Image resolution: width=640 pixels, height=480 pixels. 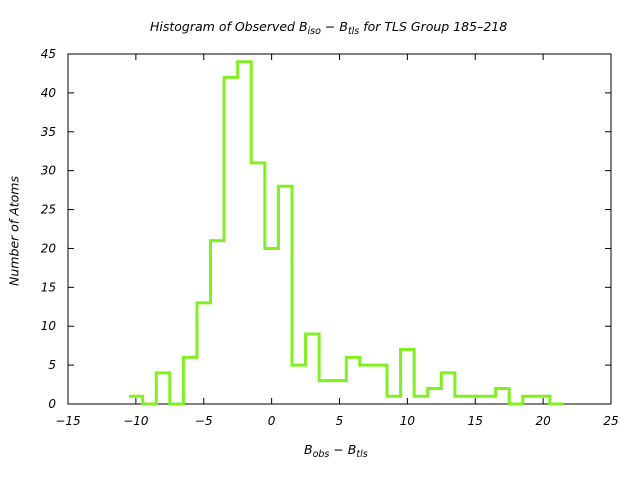 What do you see at coordinates (475, 421) in the screenshot?
I see `x-tick-label-6: 15` at bounding box center [475, 421].